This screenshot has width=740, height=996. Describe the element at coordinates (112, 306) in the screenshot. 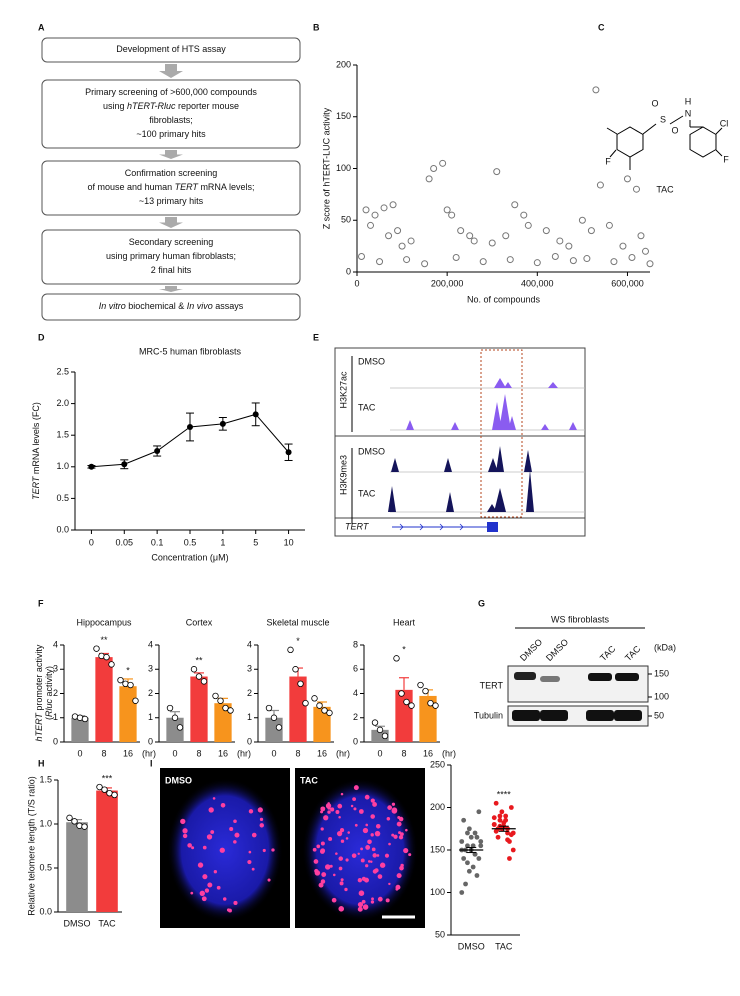

I see `text-run: In vitro` at that location.